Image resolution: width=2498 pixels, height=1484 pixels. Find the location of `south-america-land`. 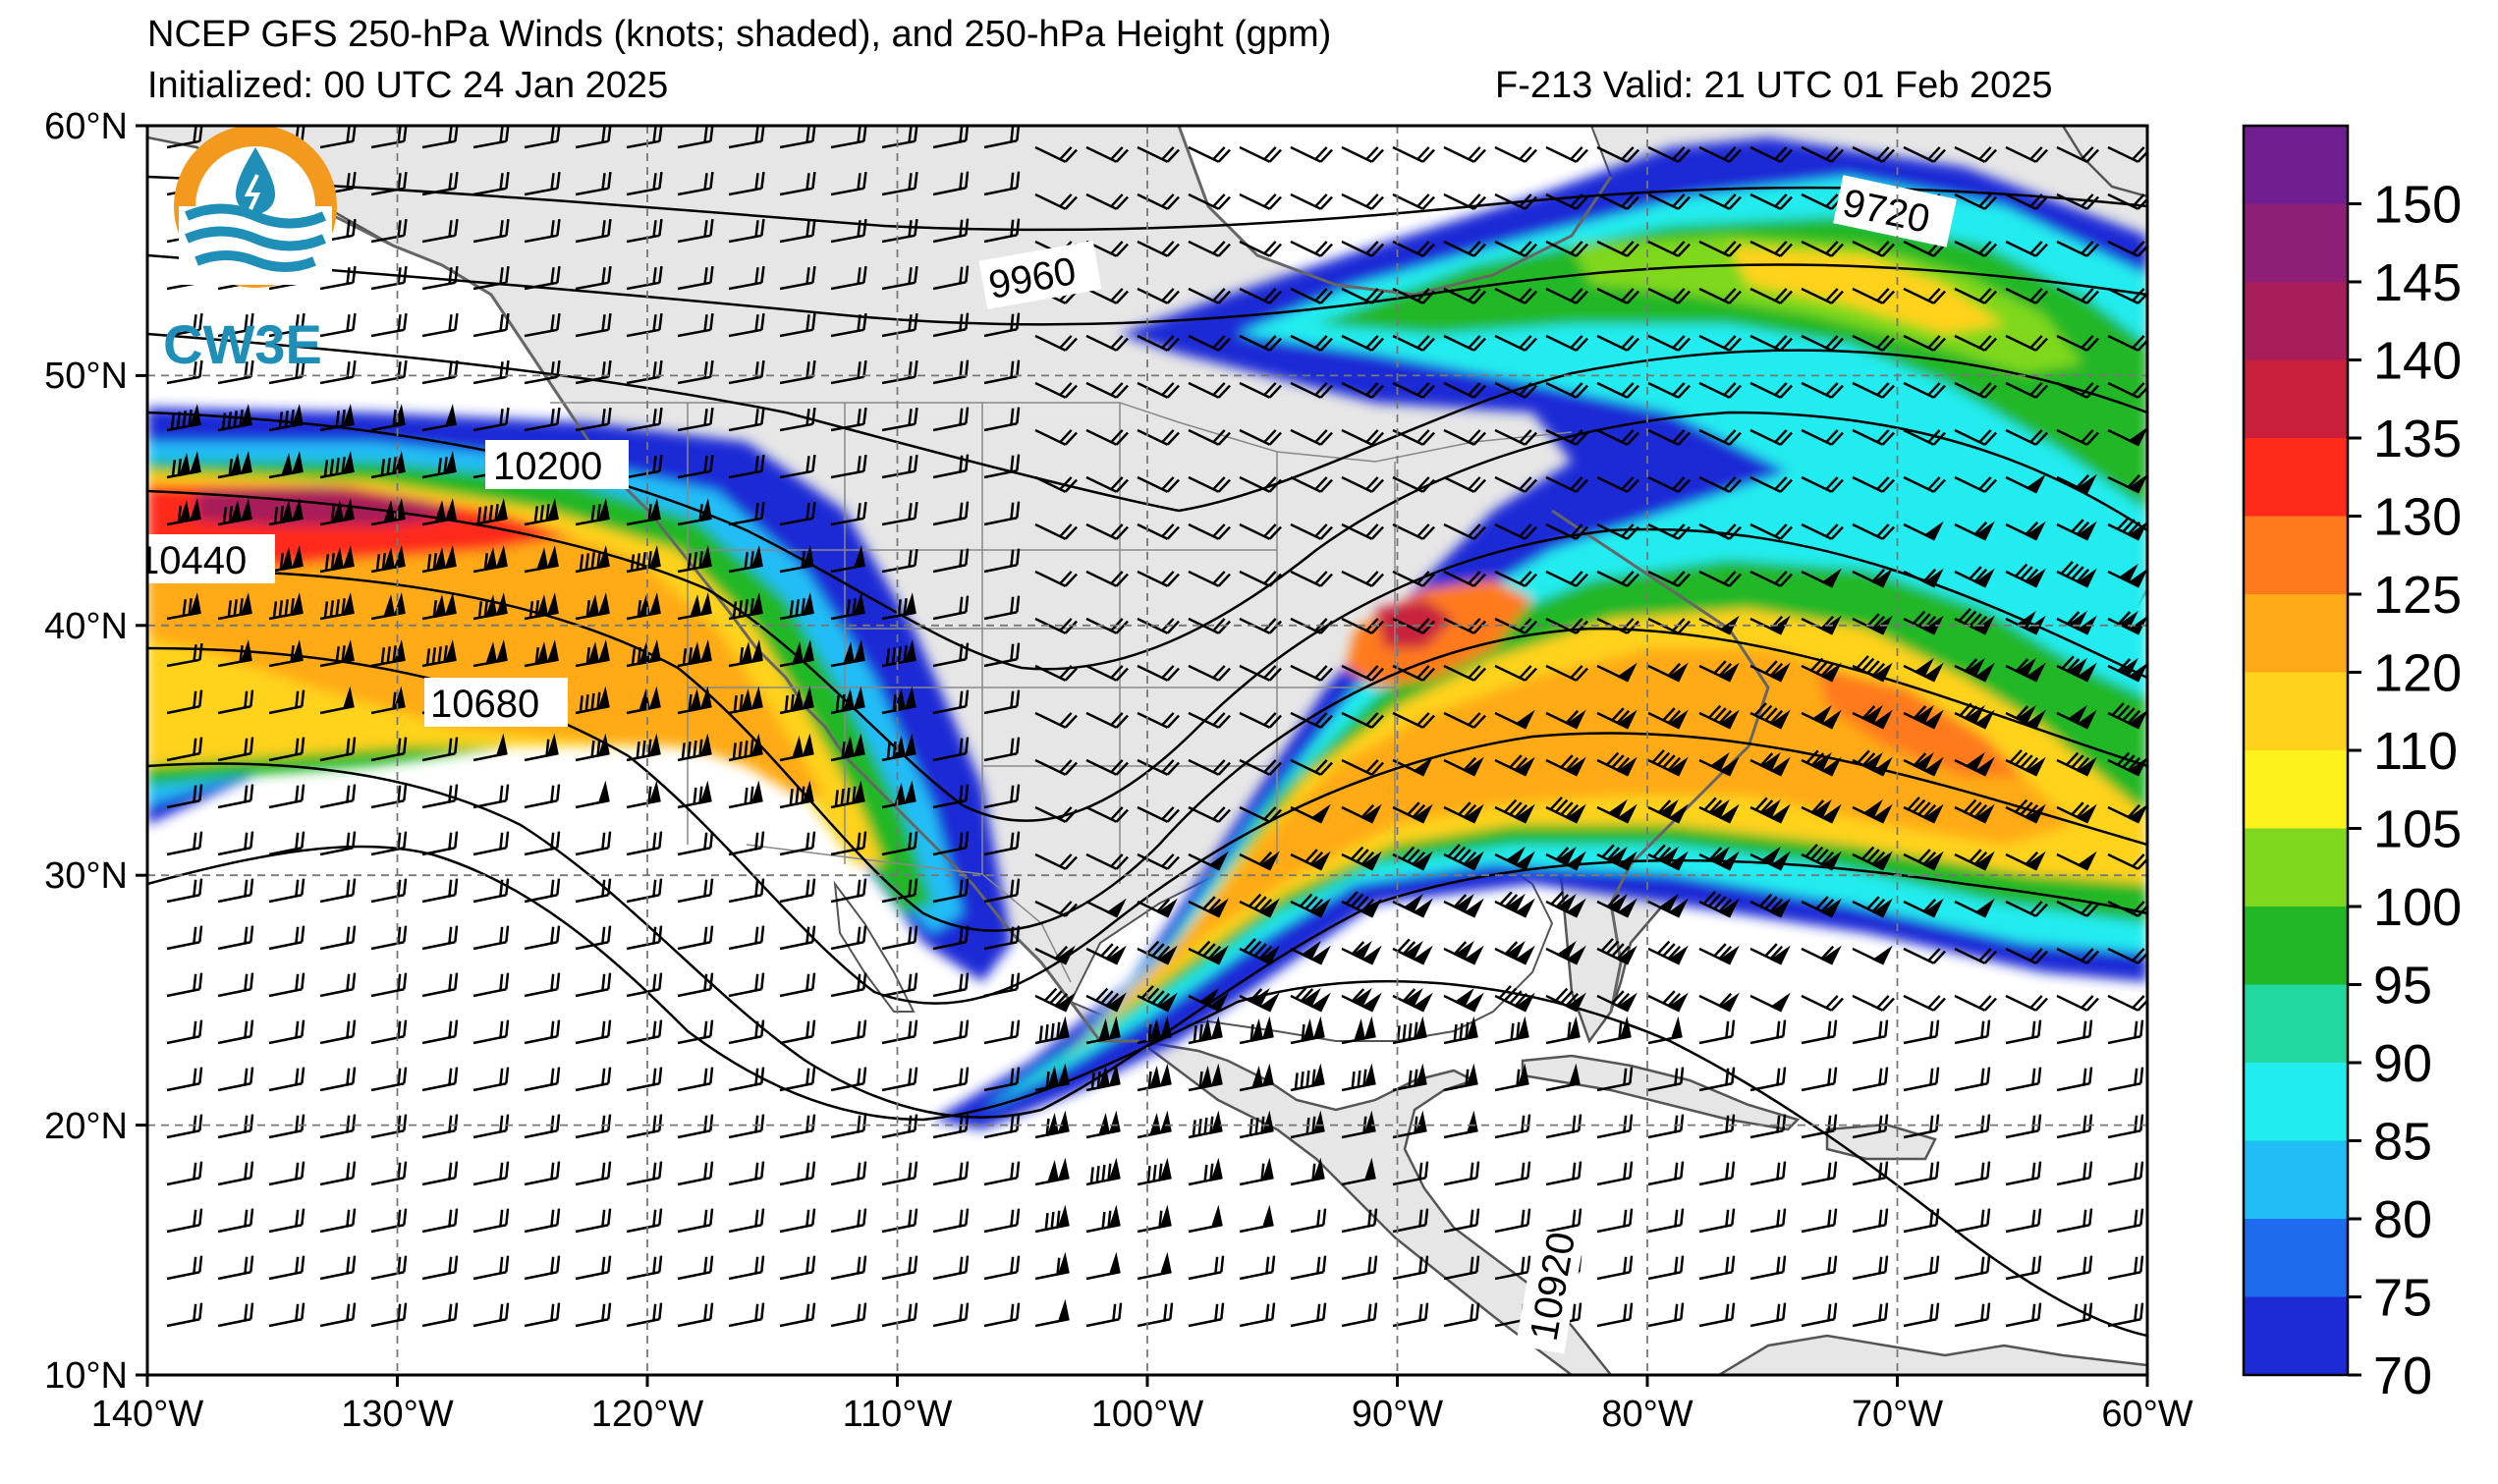

south-america-land is located at coordinates (1931, 1354).